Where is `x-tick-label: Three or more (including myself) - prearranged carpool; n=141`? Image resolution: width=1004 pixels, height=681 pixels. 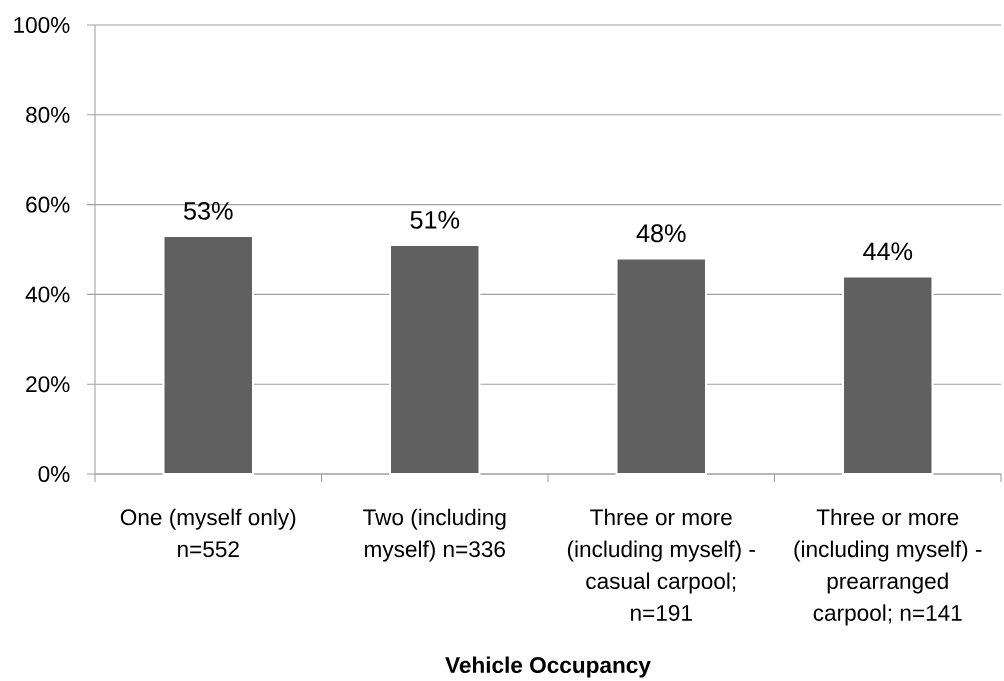
x-tick-label: Three or more (including myself) - prearranged carpool; n=141 is located at coordinates (888, 567).